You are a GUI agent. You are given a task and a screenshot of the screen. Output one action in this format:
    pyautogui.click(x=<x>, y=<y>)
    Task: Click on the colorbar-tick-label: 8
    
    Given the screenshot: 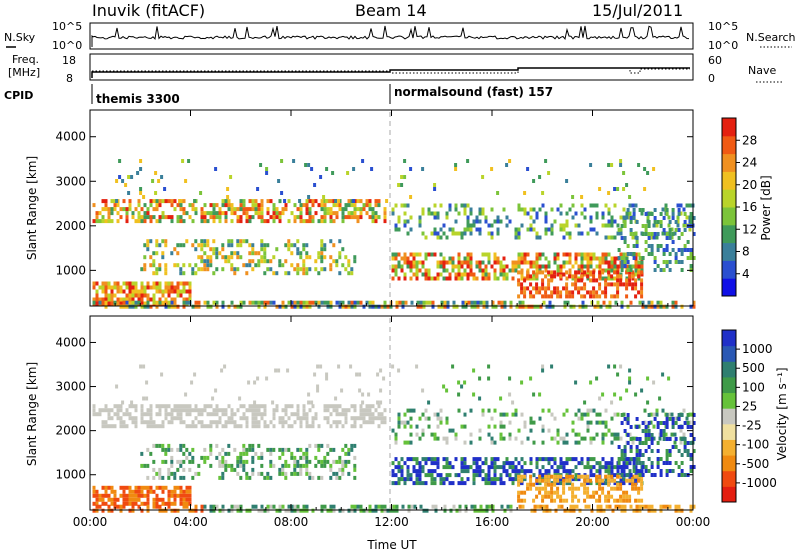 What is the action you would take?
    pyautogui.click(x=746, y=252)
    